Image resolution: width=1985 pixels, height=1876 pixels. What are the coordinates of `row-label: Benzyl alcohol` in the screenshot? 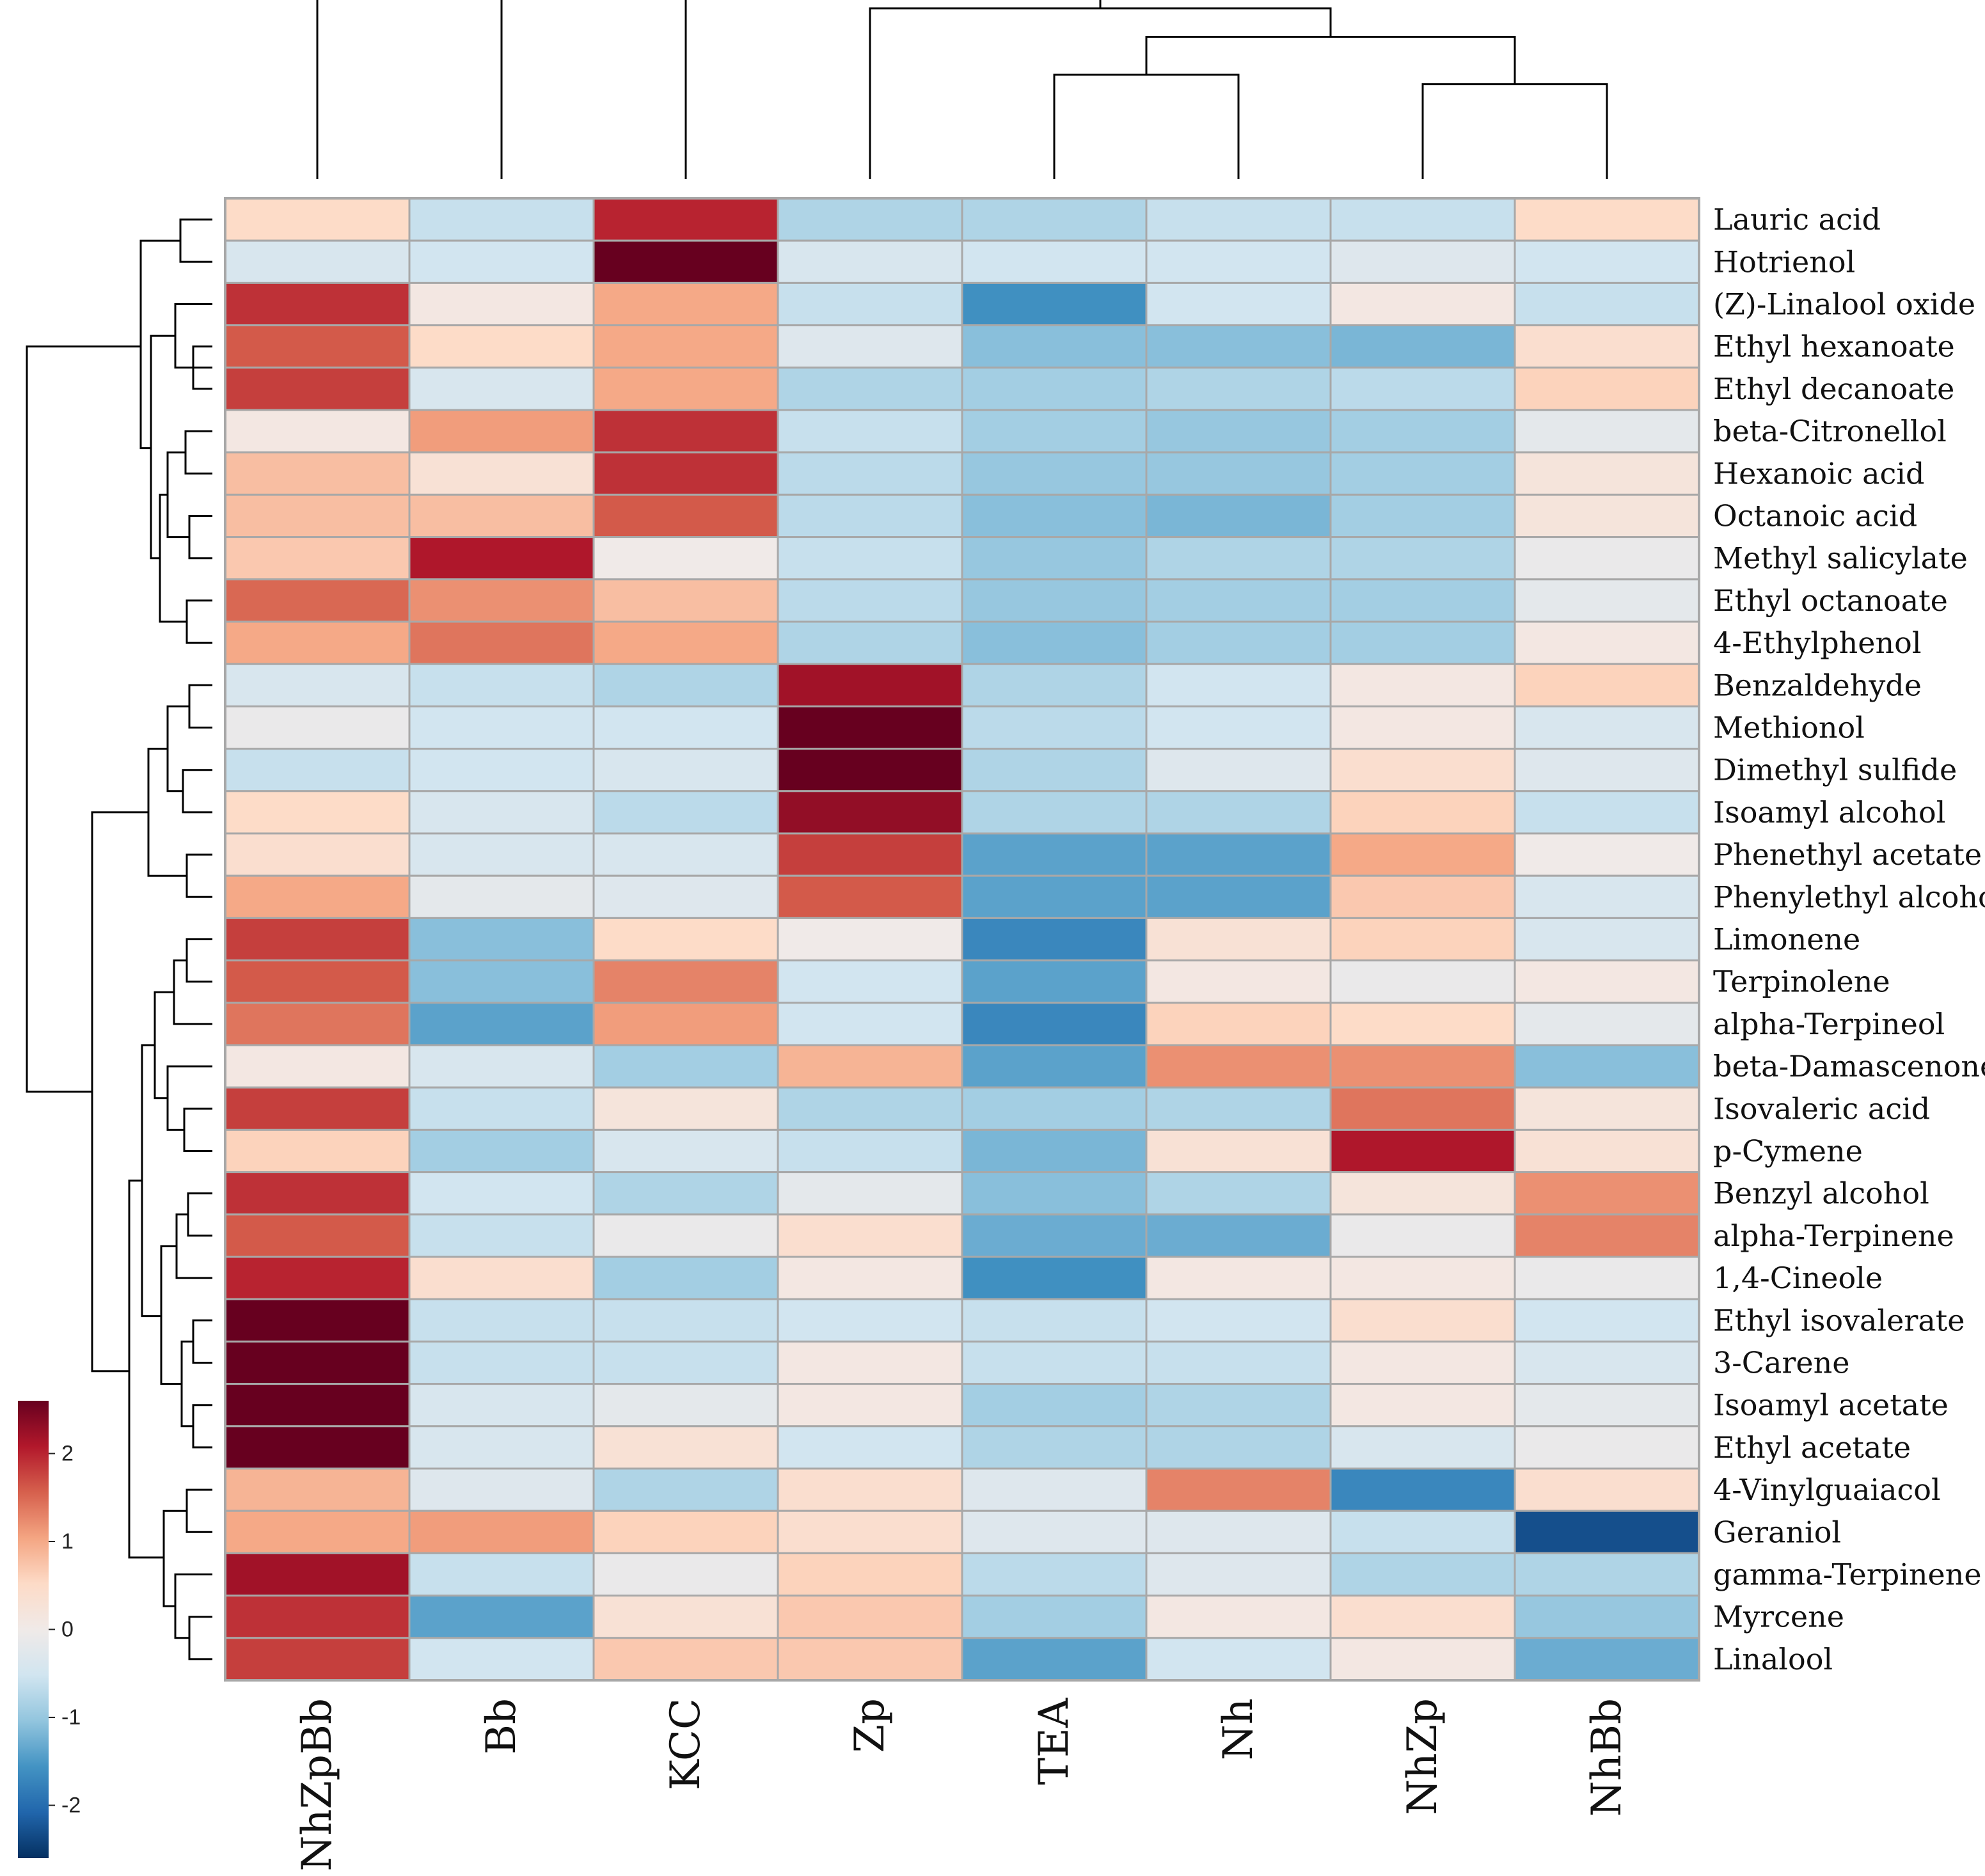 It's located at (1821, 1193).